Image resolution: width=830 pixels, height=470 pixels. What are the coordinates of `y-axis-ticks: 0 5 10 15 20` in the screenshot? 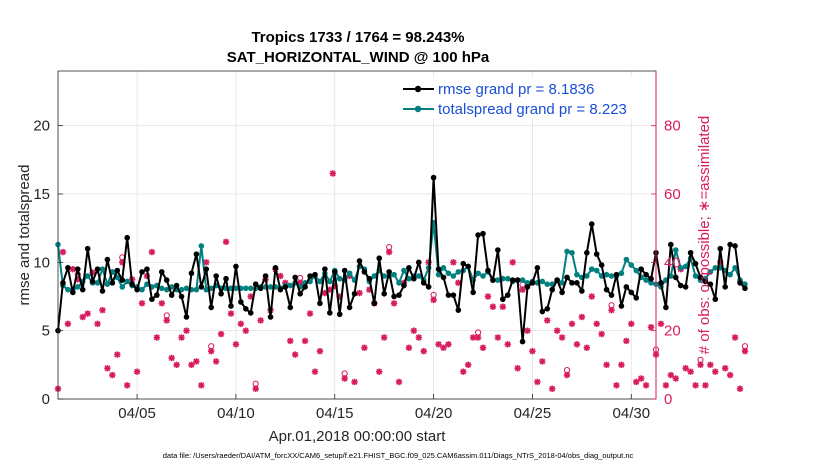 It's located at (48, 263).